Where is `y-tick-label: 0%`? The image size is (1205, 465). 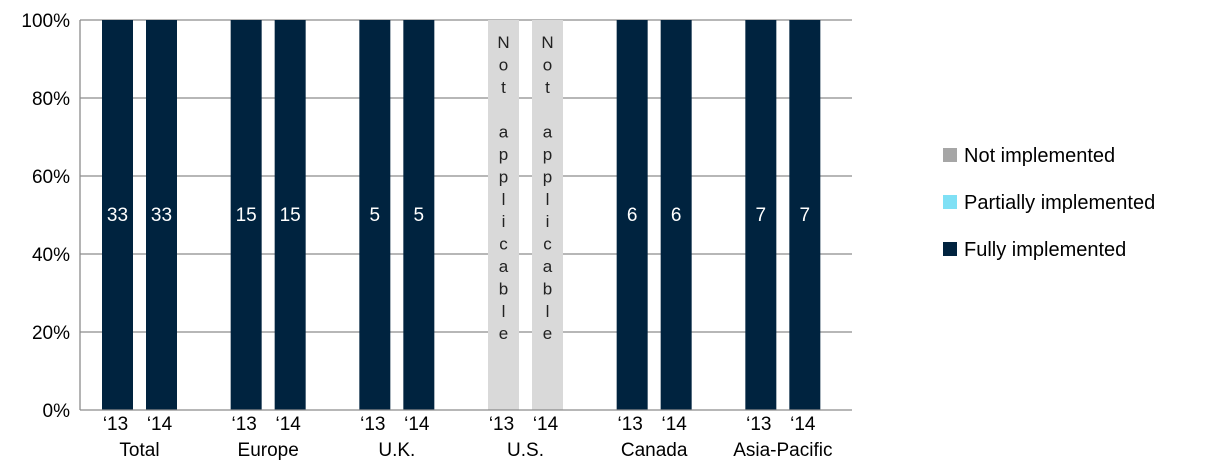 y-tick-label: 0% is located at coordinates (57, 411).